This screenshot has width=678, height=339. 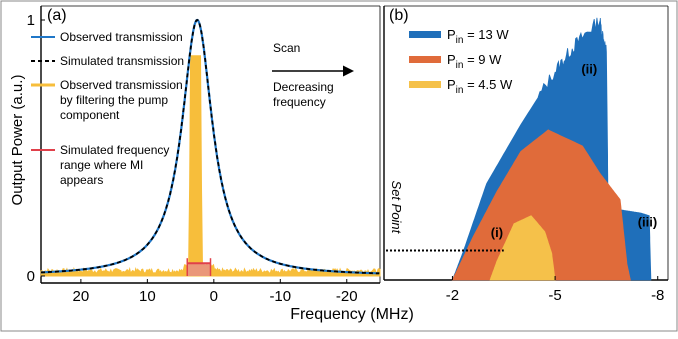 I want to click on x-tick-label-b: -2, so click(x=452, y=295).